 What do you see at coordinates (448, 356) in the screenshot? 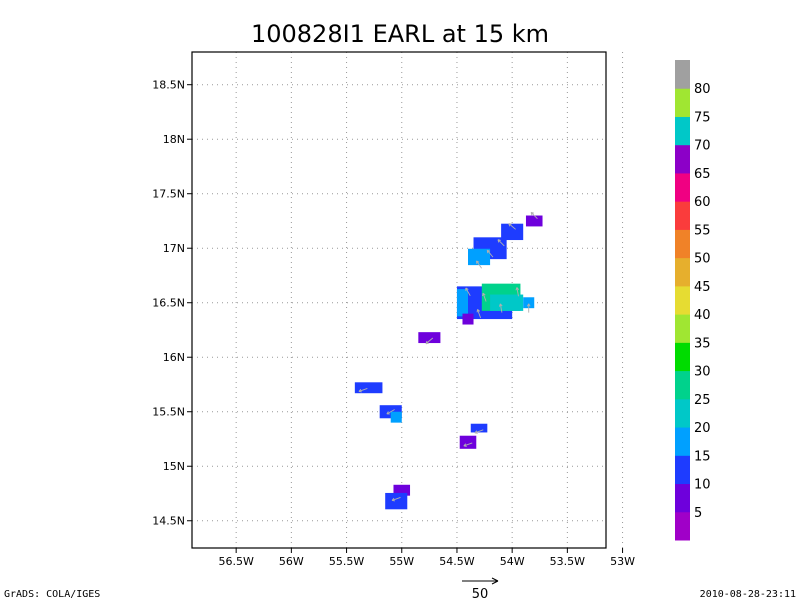
I see `wind-arrows` at bounding box center [448, 356].